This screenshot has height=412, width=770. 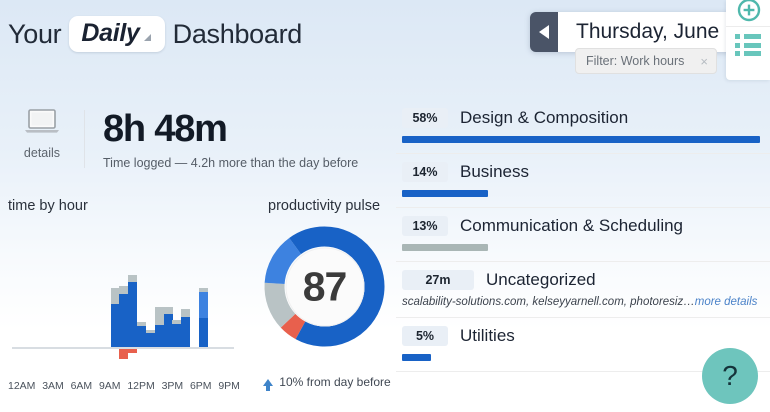 What do you see at coordinates (726, 302) in the screenshot?
I see `more-details-link: more details` at bounding box center [726, 302].